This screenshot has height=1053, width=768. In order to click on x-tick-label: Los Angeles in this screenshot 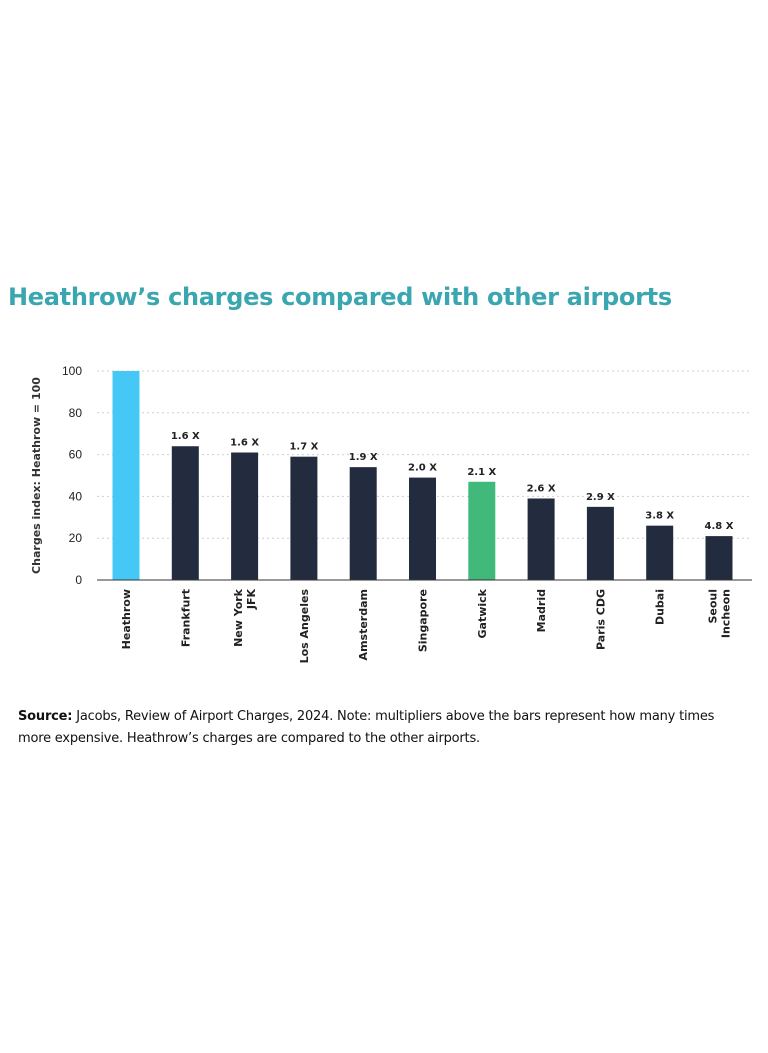, I will do `click(304, 626)`.